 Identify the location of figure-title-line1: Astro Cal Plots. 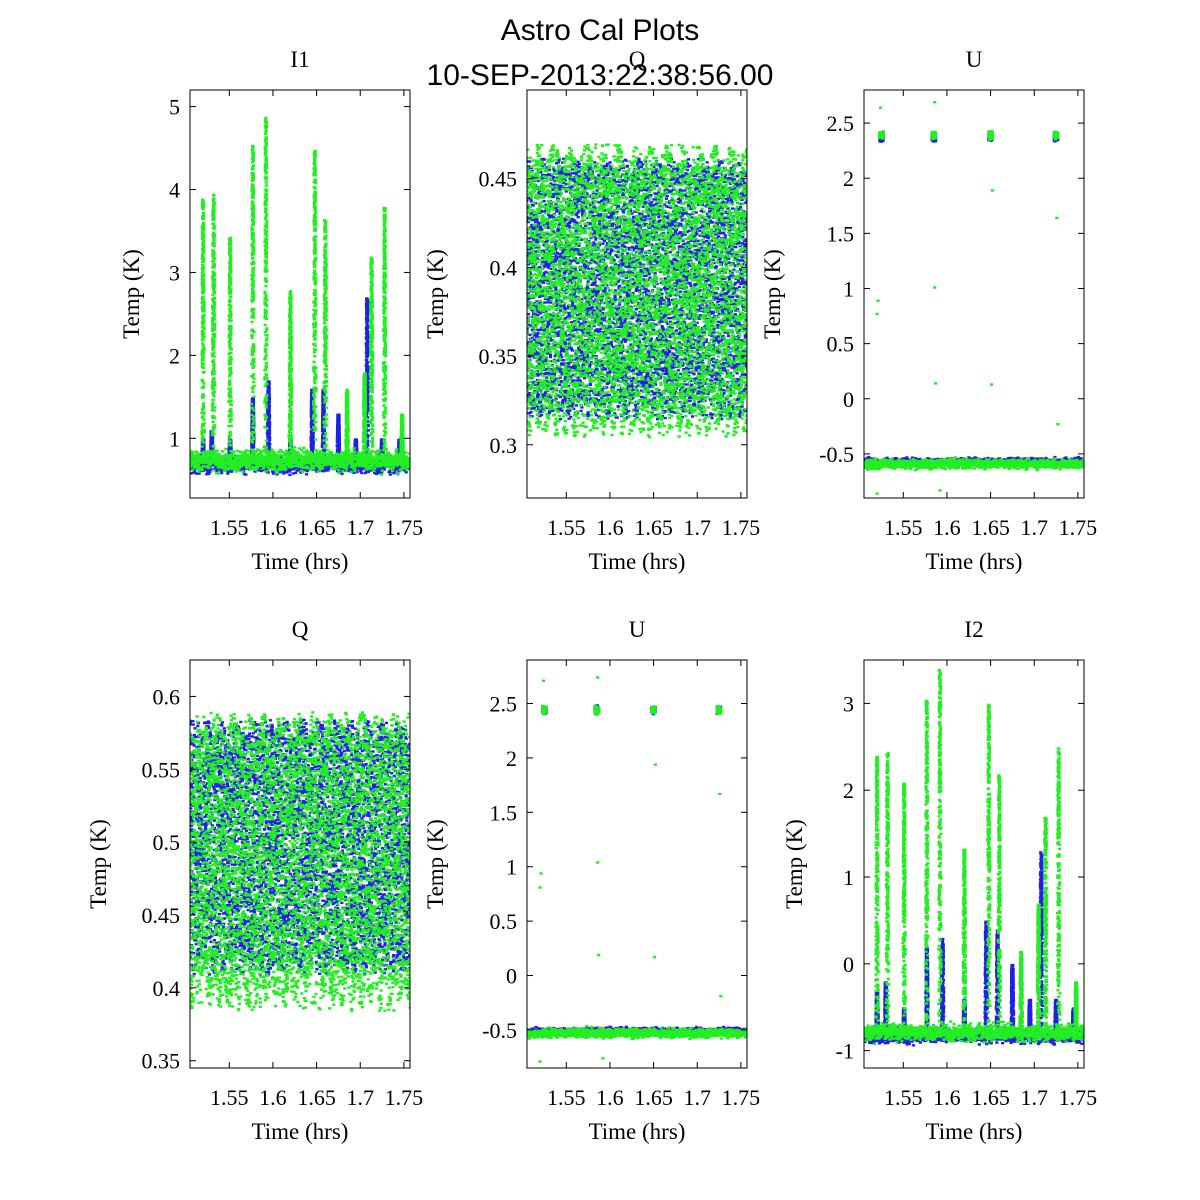
(600, 30).